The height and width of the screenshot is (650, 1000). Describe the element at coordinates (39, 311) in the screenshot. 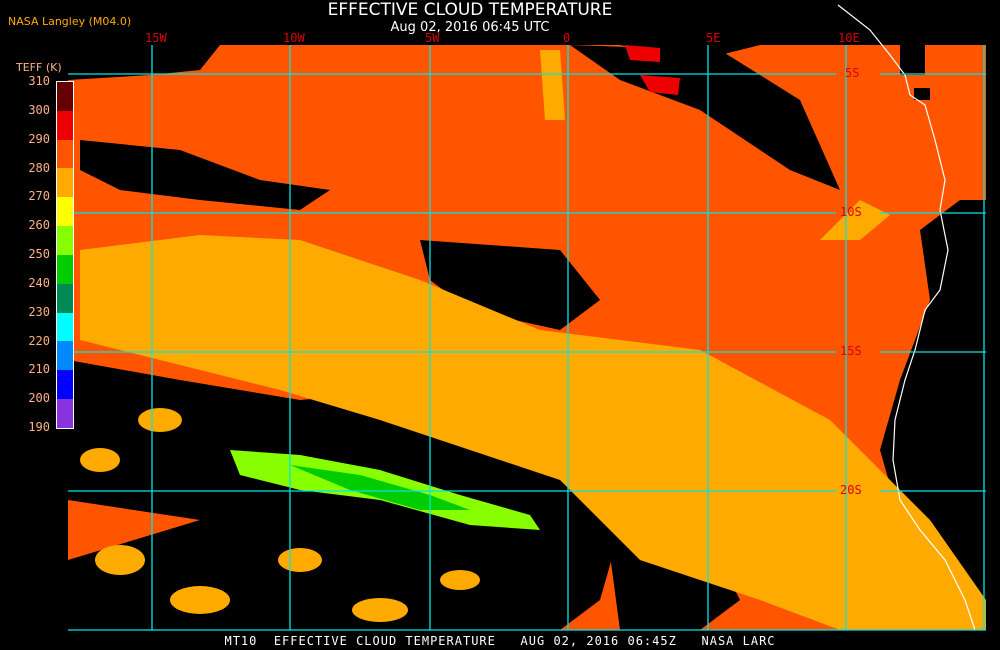

I see `legend-tick-label: 230` at that location.